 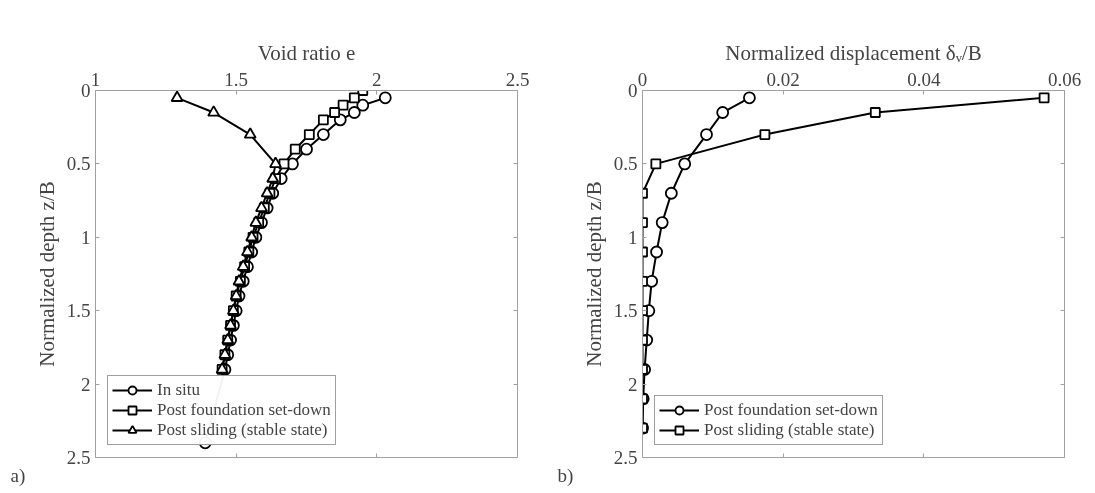 What do you see at coordinates (924, 79) in the screenshot?
I see `x-tick-label: 0.04` at bounding box center [924, 79].